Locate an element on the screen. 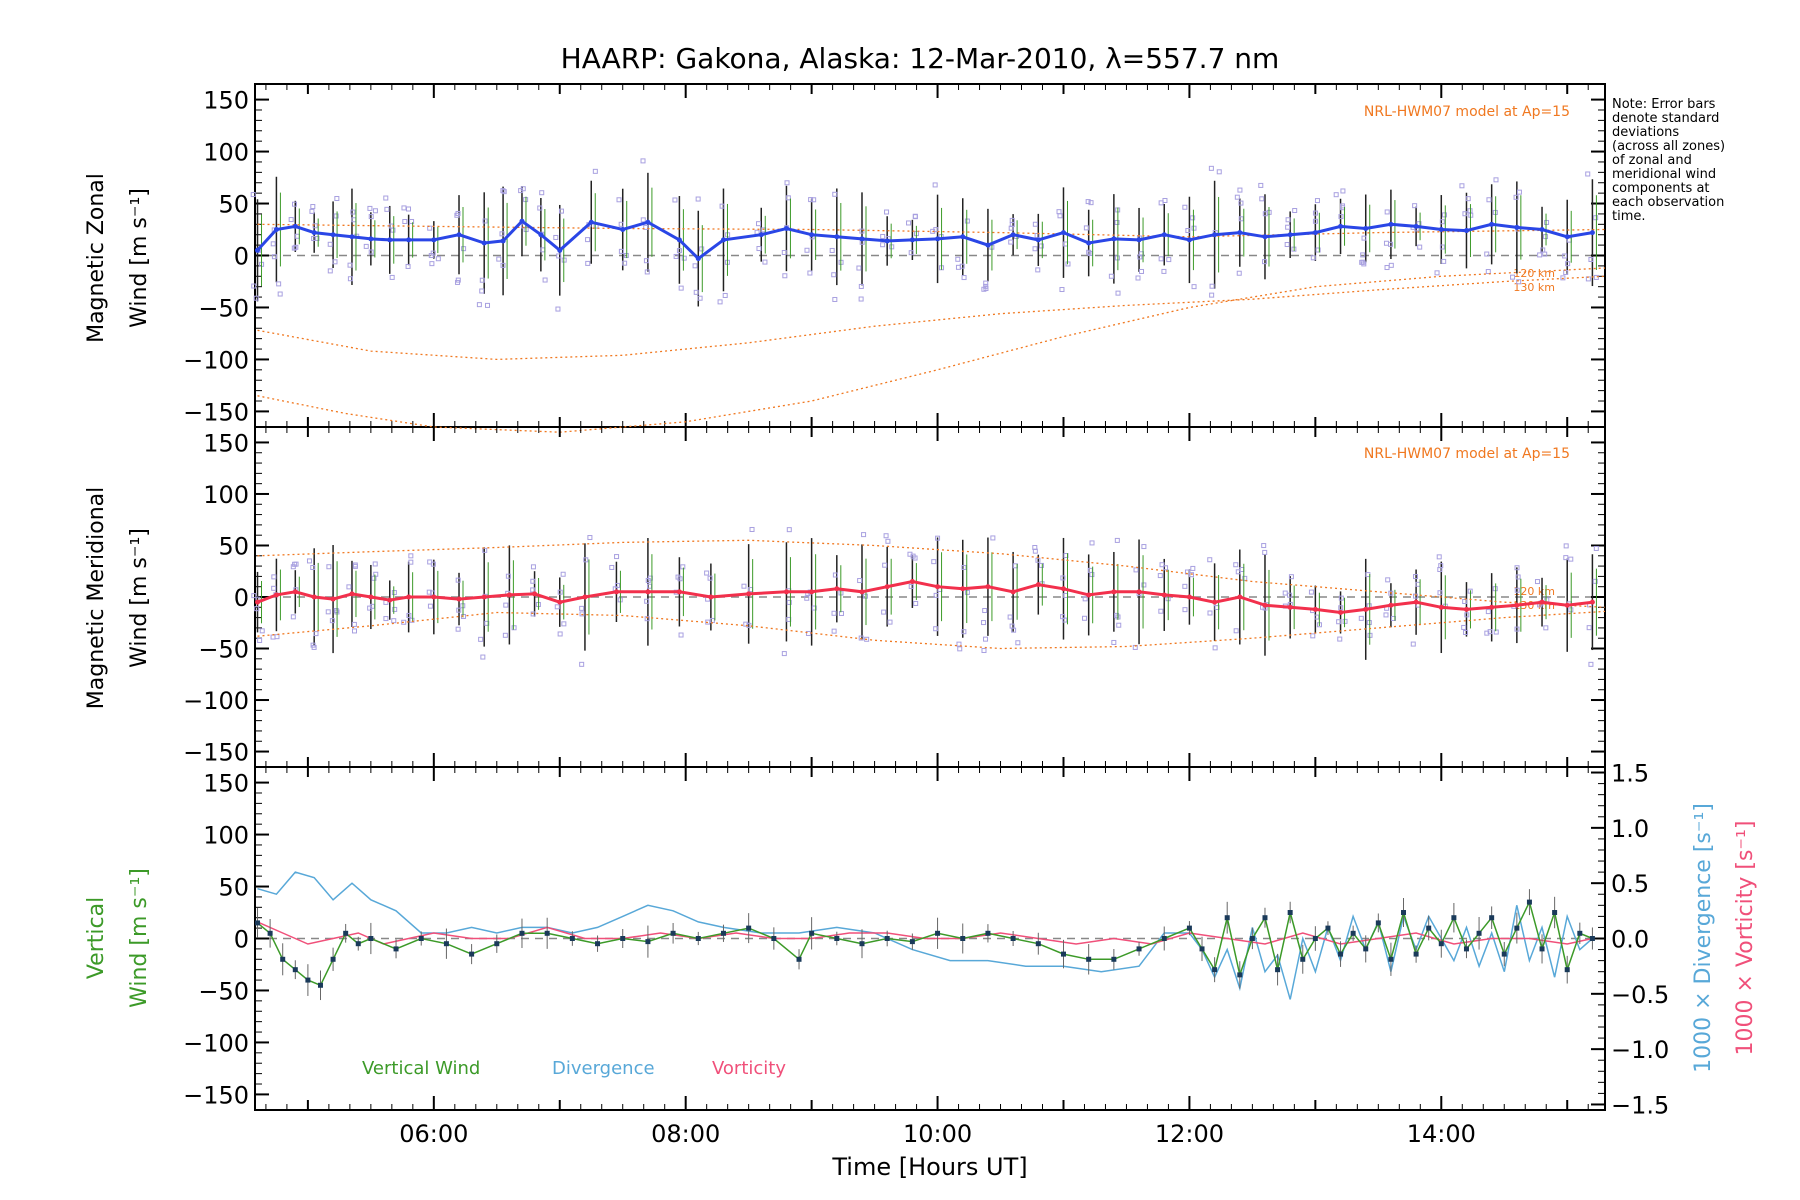 Image resolution: width=1800 pixels, height=1200 pixels. meridional-model-label: NRL-HWM07 model at Ap=15 is located at coordinates (1467, 454).